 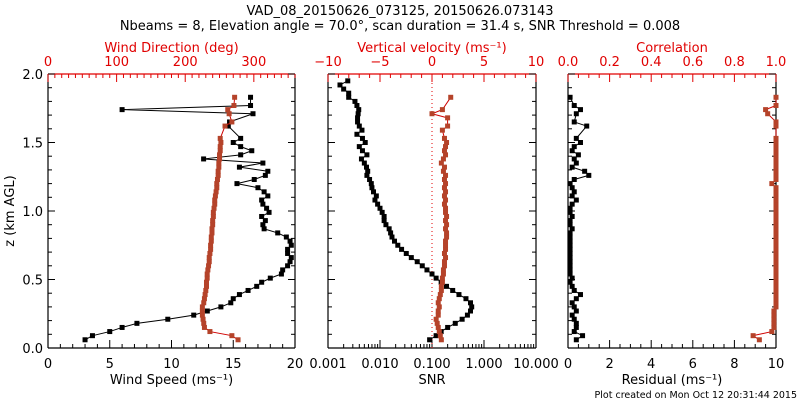 I want to click on top-tick-label: 300, so click(x=253, y=62).